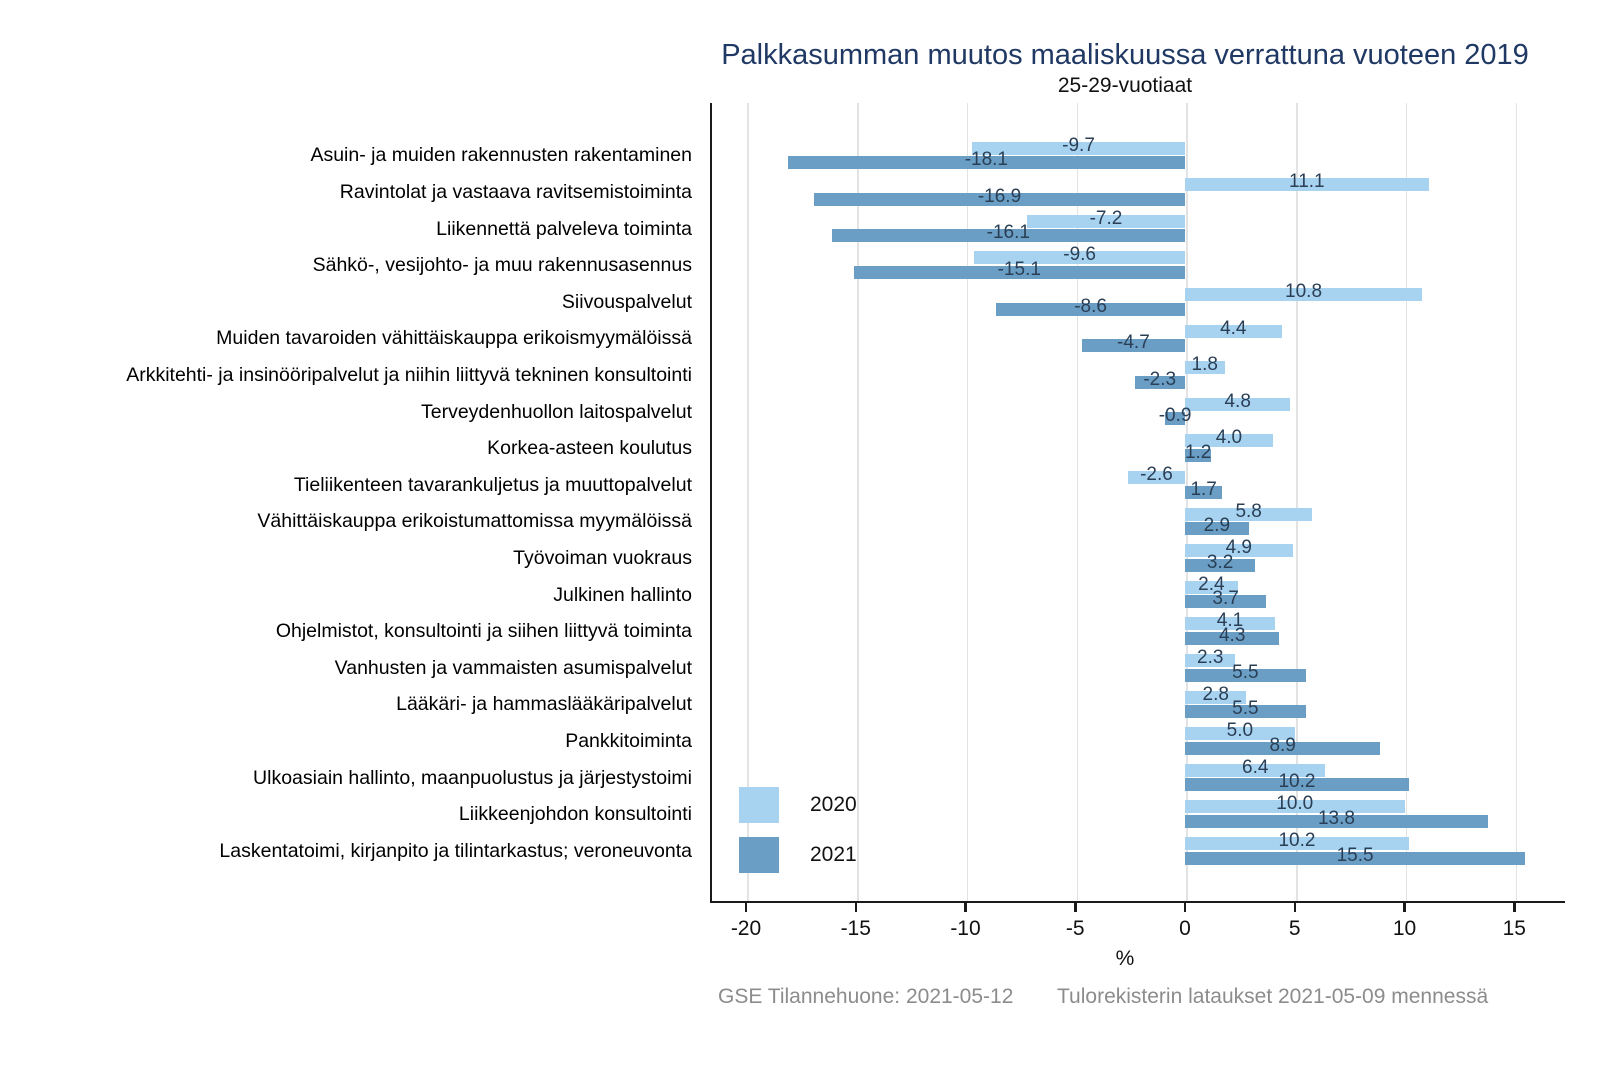 This screenshot has height=1067, width=1600. I want to click on bar-value-label: 1.8, so click(1204, 365).